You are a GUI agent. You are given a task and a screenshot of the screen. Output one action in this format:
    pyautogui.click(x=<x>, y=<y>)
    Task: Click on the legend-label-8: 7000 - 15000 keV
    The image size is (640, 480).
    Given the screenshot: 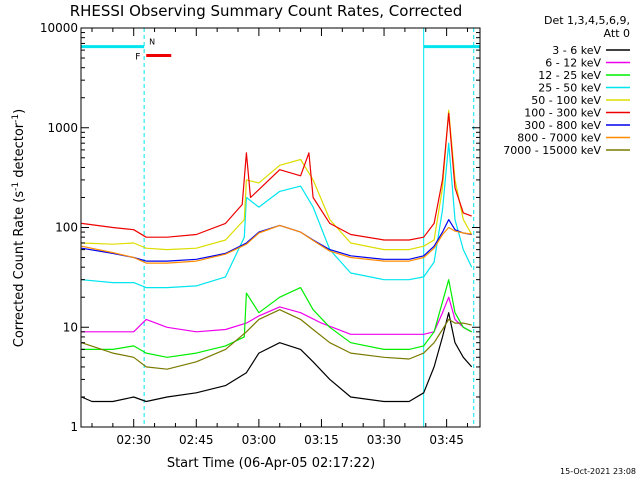 What is the action you would take?
    pyautogui.click(x=552, y=150)
    